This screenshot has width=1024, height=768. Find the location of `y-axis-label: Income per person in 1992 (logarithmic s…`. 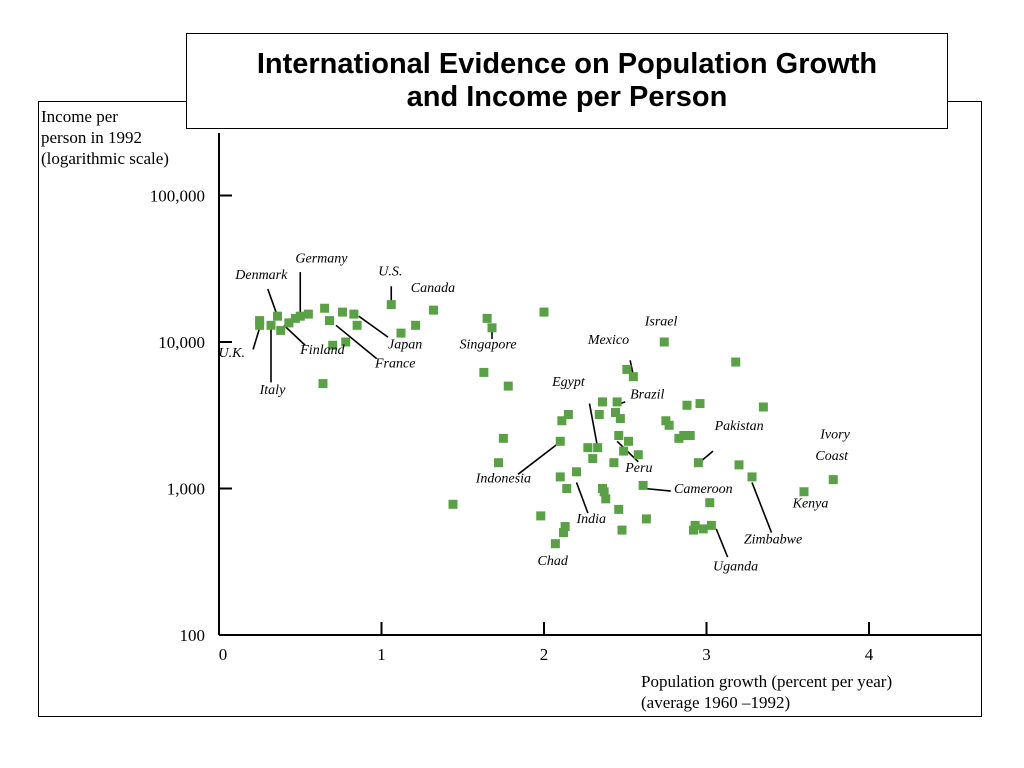

y-axis-label: Income per person in 1992 (logarithmic s… is located at coordinates (105, 137).